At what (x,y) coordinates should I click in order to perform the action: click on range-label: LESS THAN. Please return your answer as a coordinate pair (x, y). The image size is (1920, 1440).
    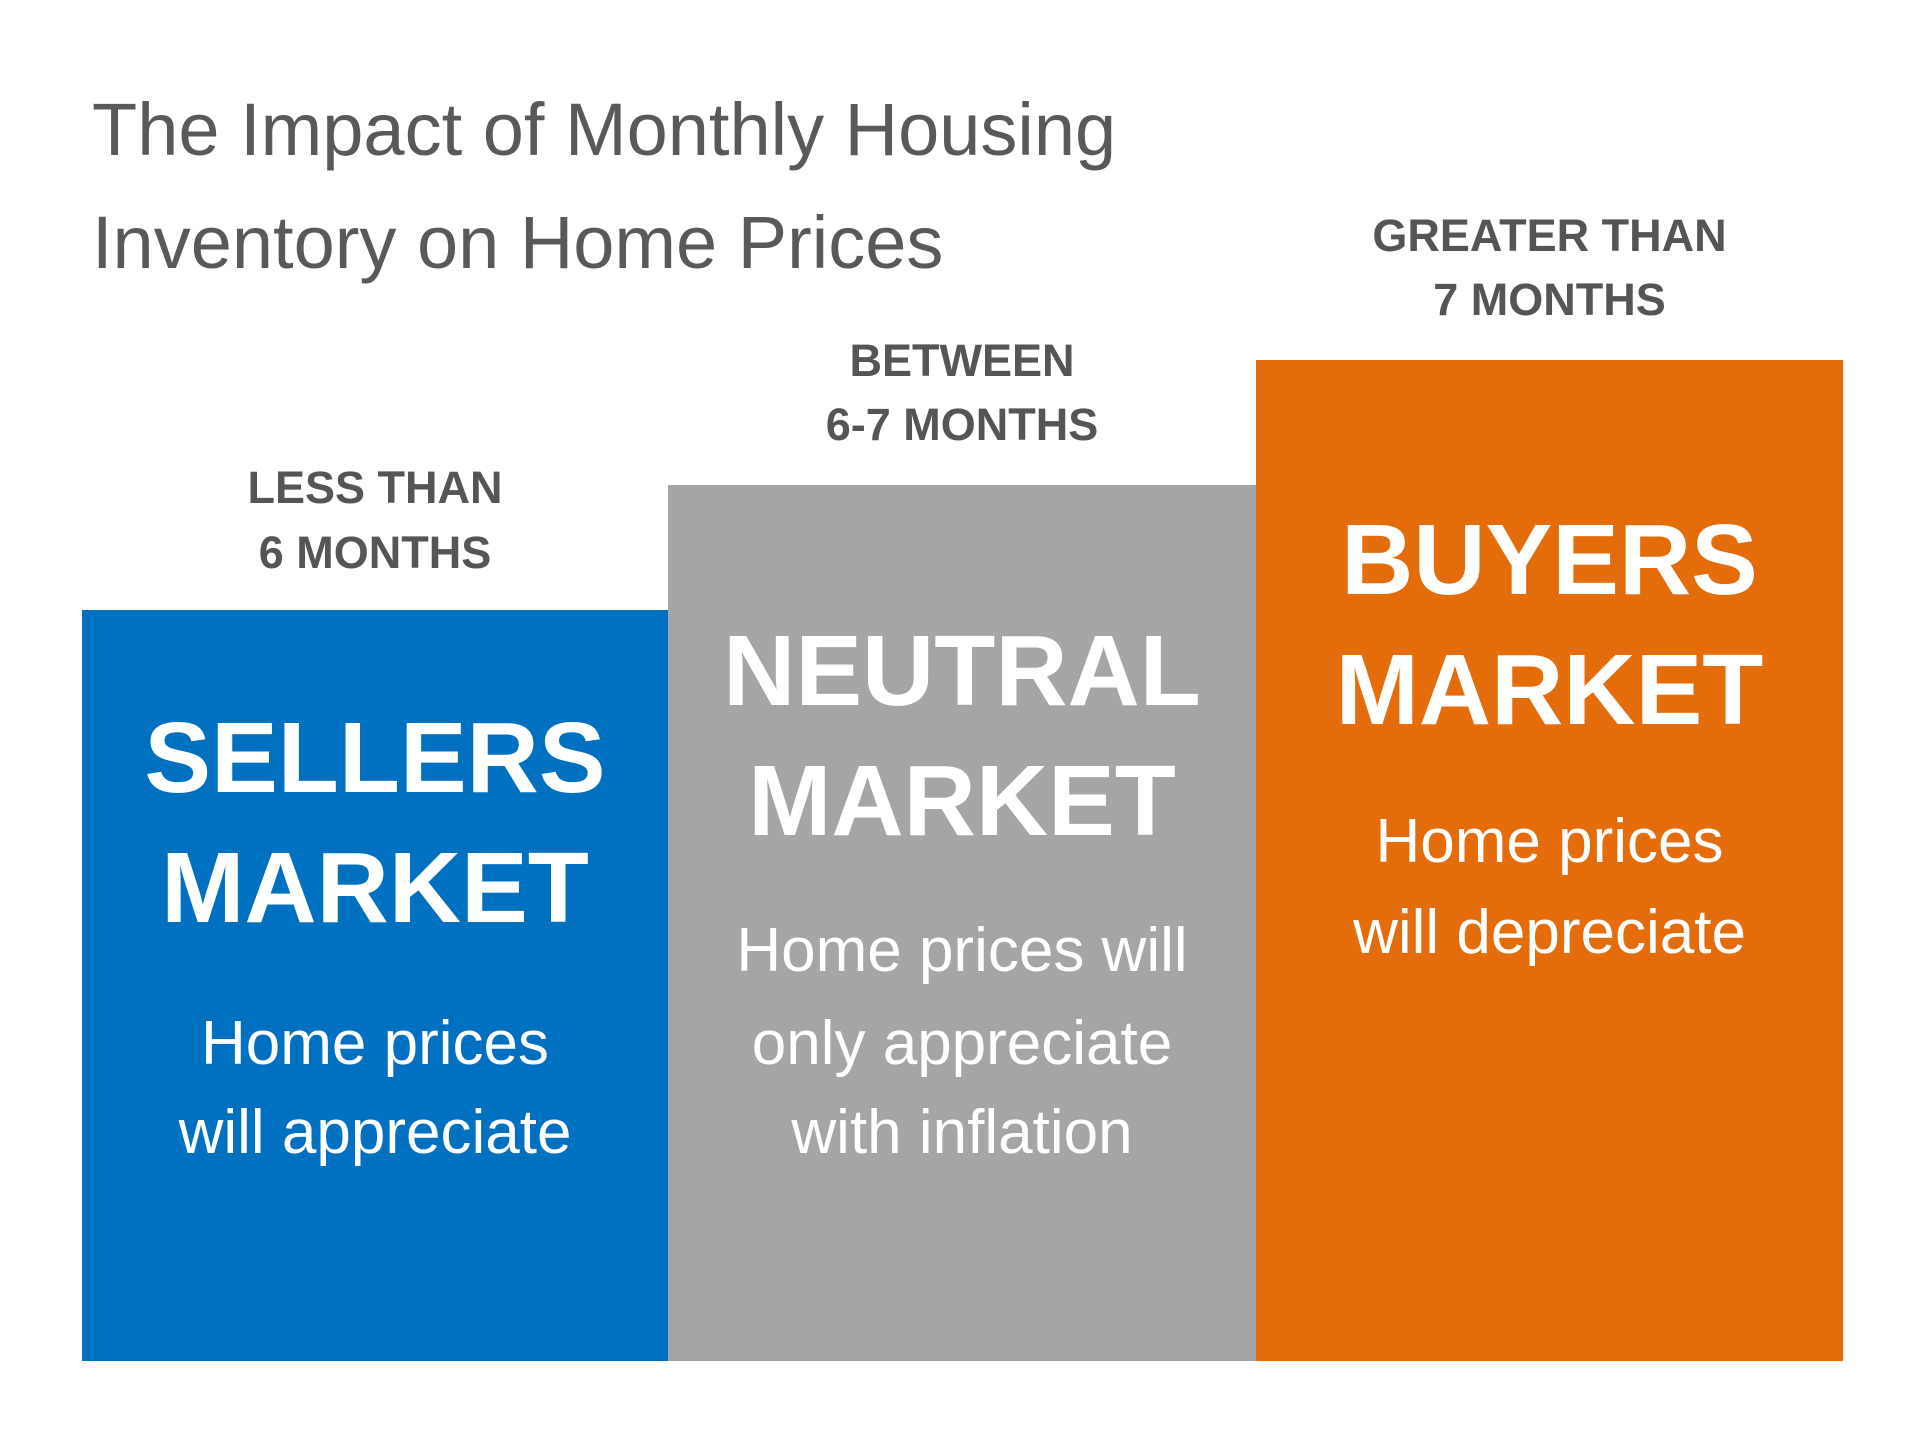
    Looking at the image, I should click on (374, 487).